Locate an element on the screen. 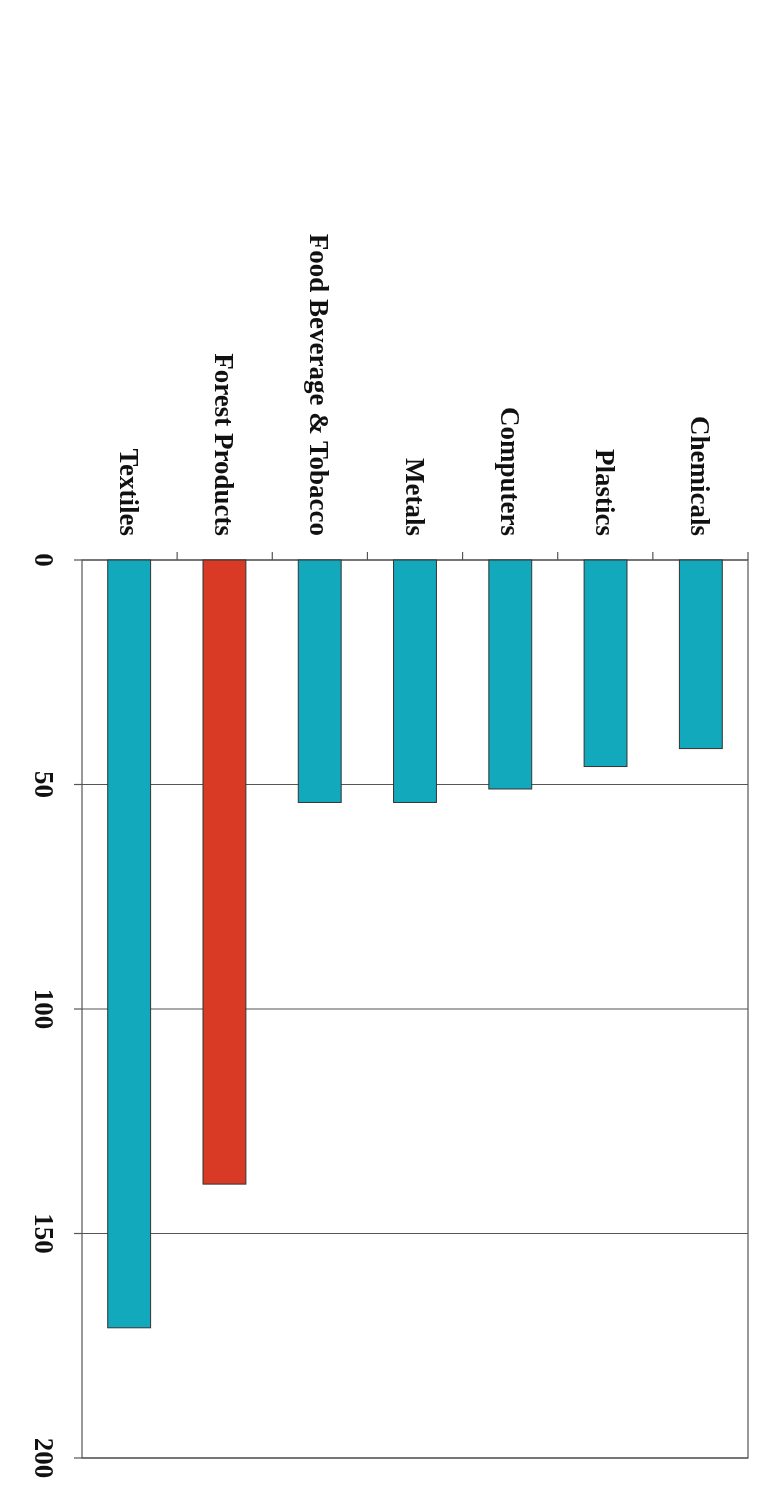 The width and height of the screenshot is (764, 1497). x-tick-label: Food Beverage & Tobacco is located at coordinates (319, 384).